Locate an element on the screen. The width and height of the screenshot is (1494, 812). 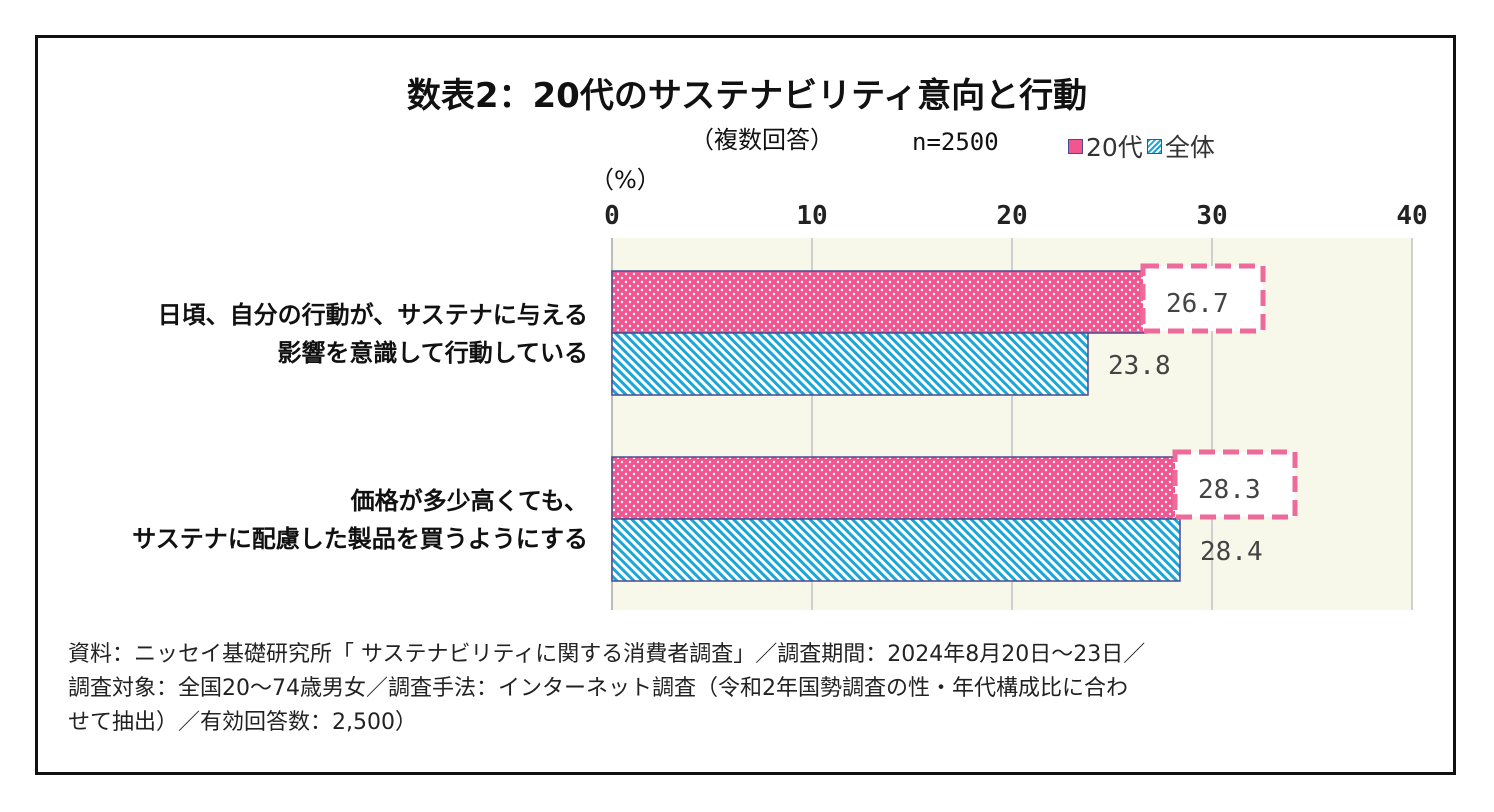
legend: 20代 全体 is located at coordinates (1143, 146).